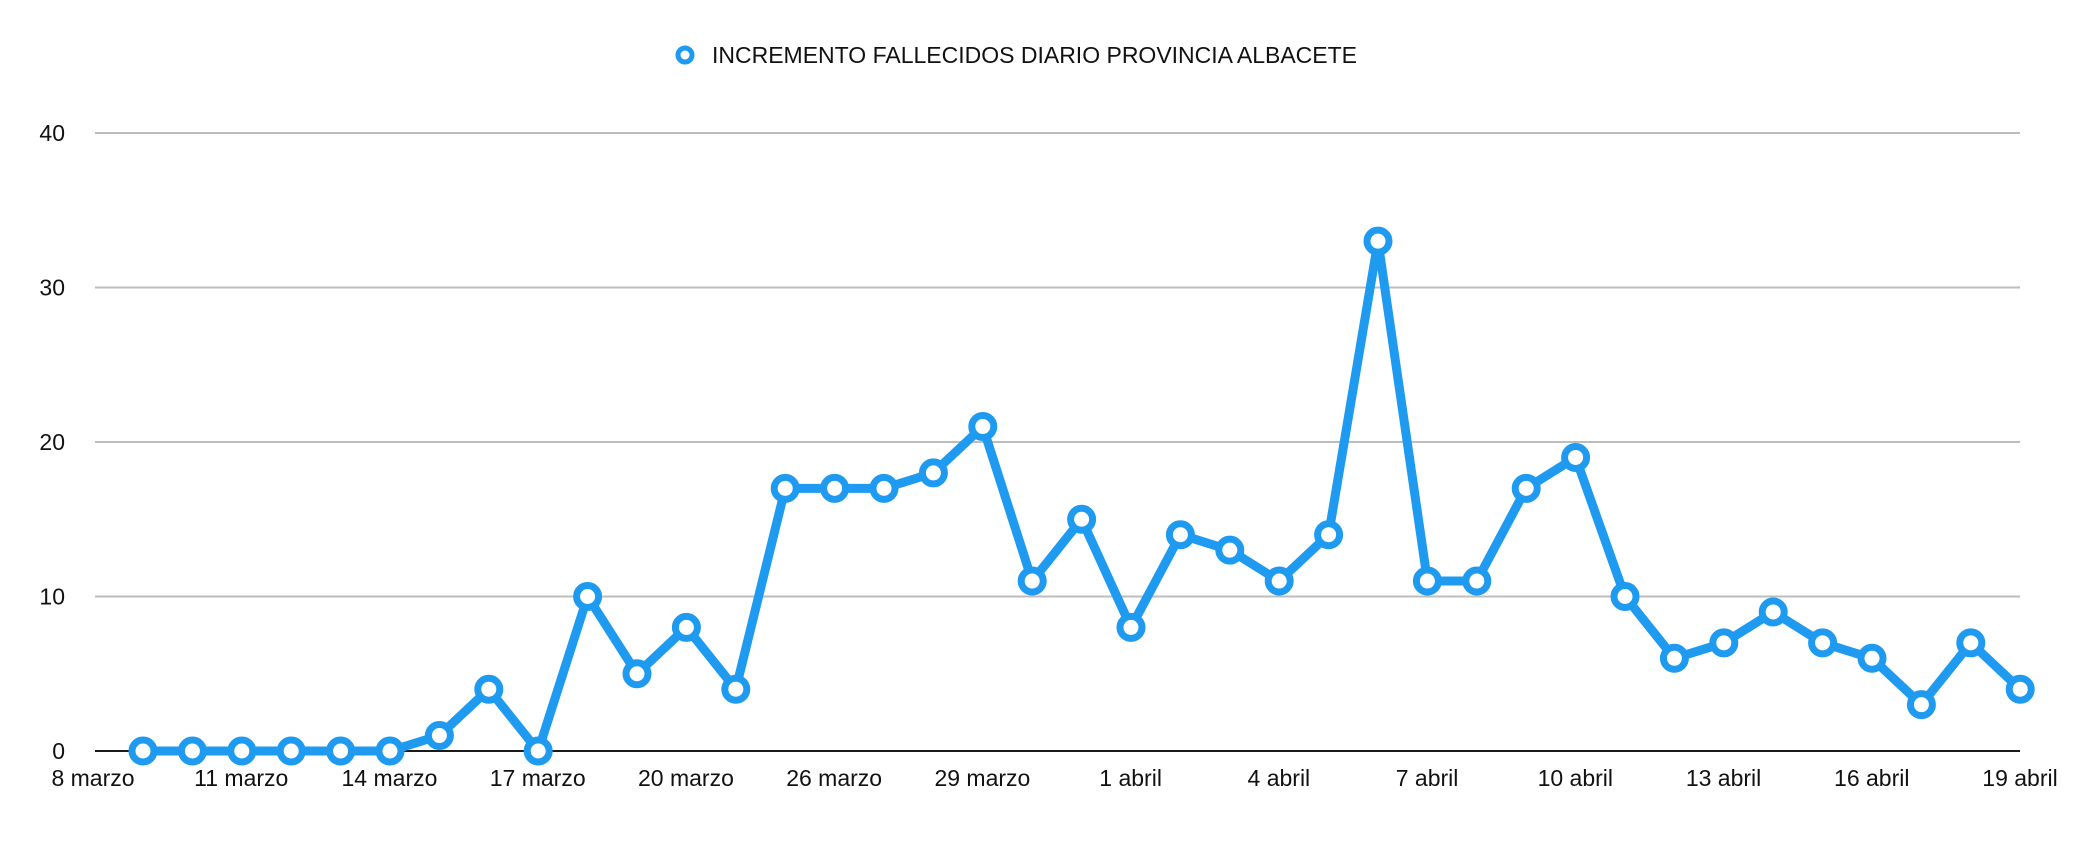 Image resolution: width=2076 pixels, height=852 pixels. Describe the element at coordinates (92, 778) in the screenshot. I see `x-tick-label: 8 marzo` at that location.